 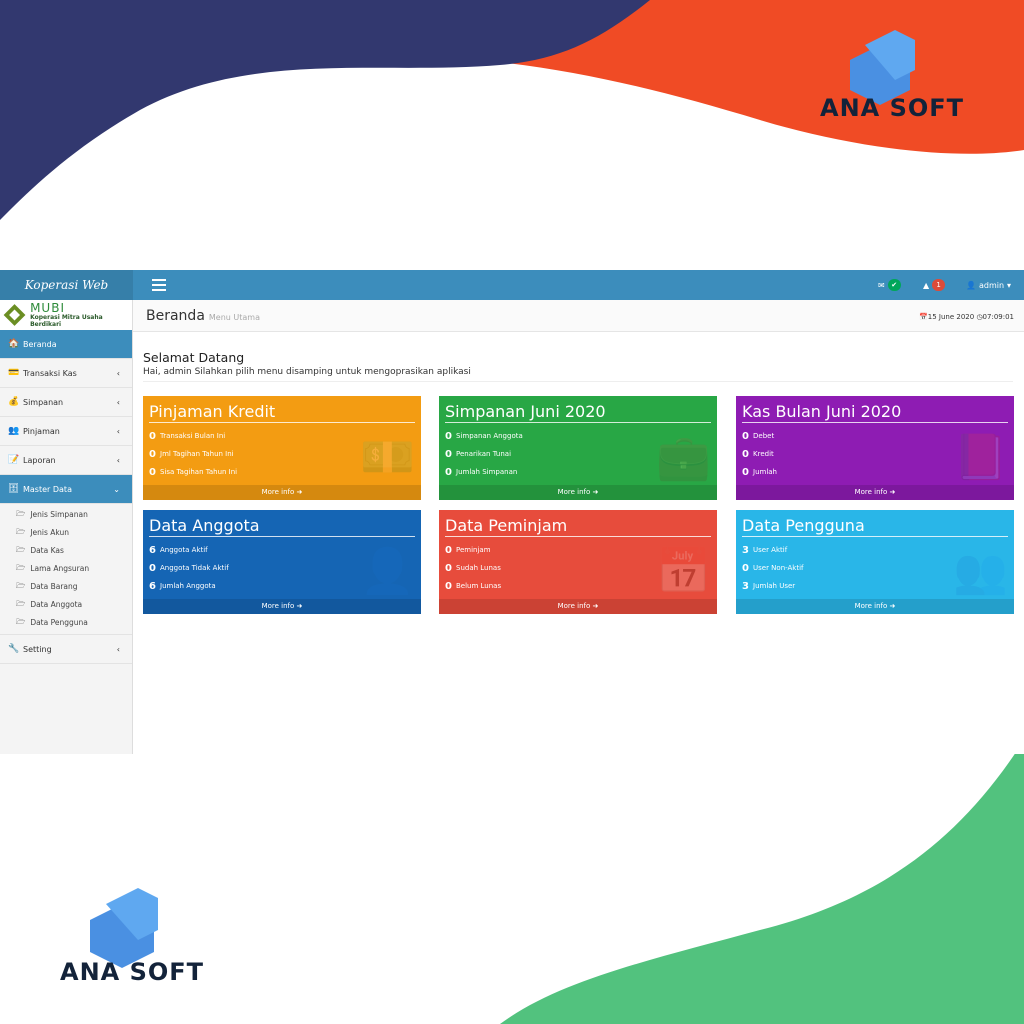 What do you see at coordinates (41, 431) in the screenshot?
I see `sidebar-item-label: Pinjaman` at bounding box center [41, 431].